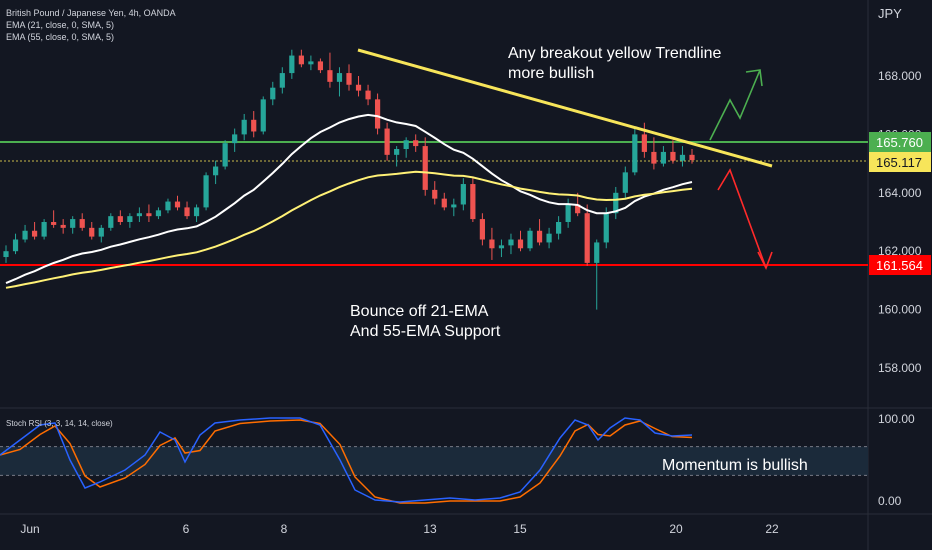  Describe the element at coordinates (765, 260) in the screenshot. I see `bearish-arrow-head` at that location.